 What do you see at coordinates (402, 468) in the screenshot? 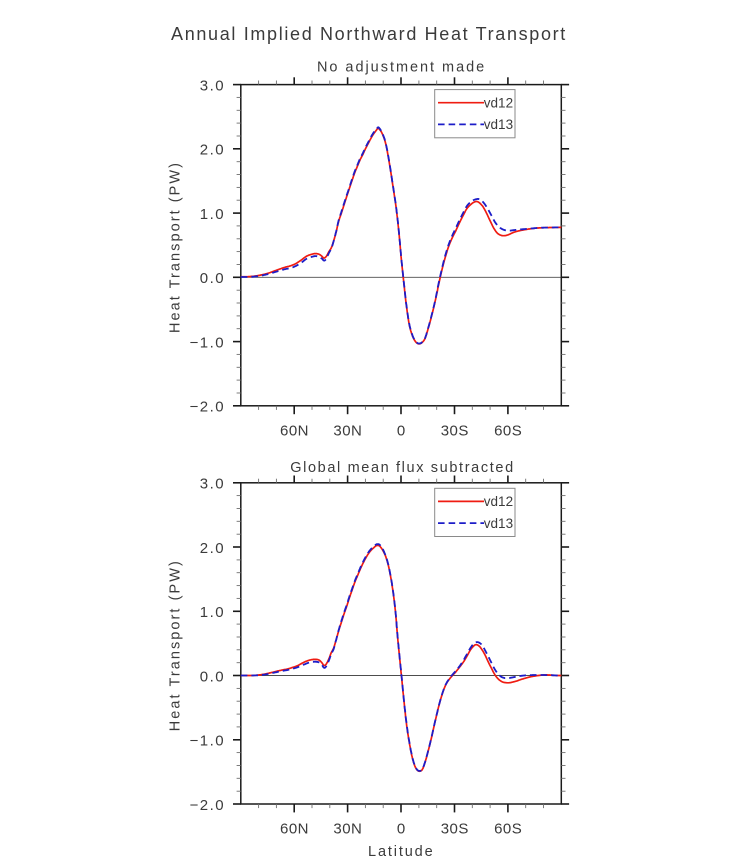
I see `svg-text: Global mean flux subtracted` at bounding box center [402, 468].